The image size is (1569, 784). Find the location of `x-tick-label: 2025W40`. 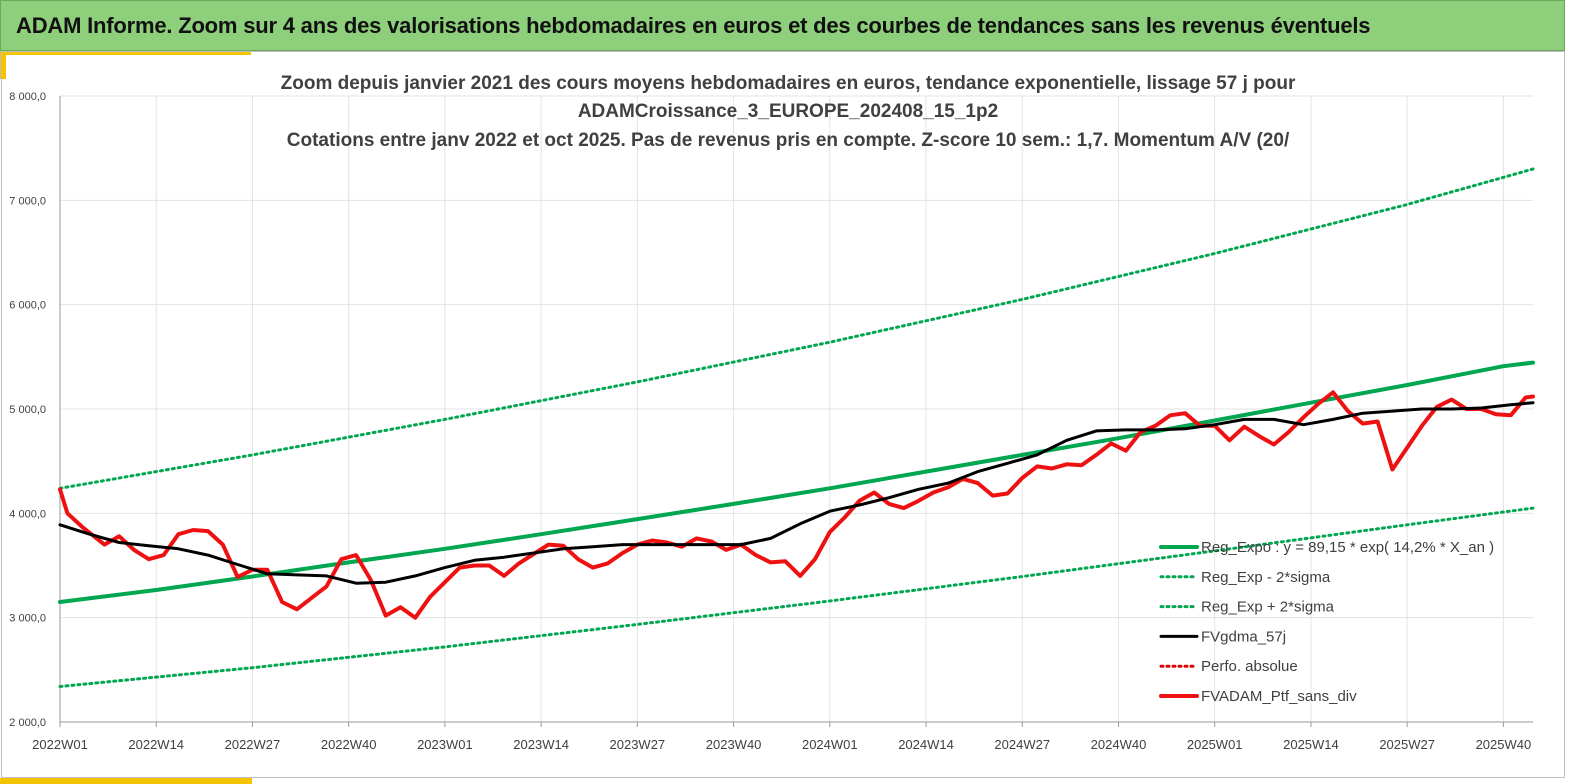

x-tick-label: 2025W40 is located at coordinates (1504, 744).